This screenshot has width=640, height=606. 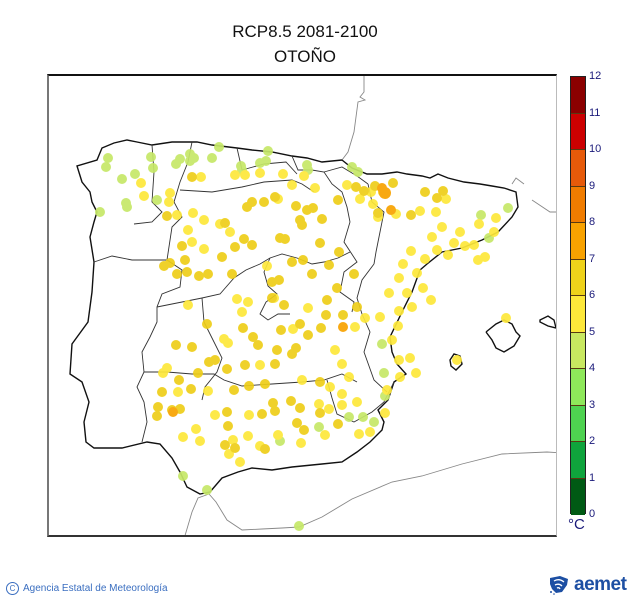 What do you see at coordinates (95, 588) in the screenshot?
I see `agency-name: Agencia Estatal de Meteorología` at bounding box center [95, 588].